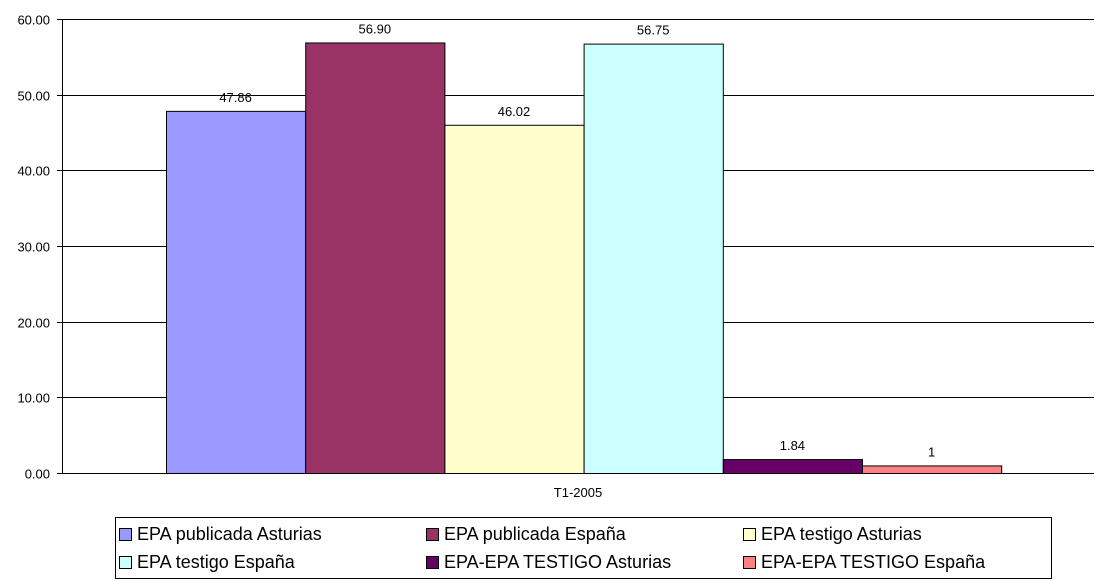  What do you see at coordinates (37, 474) in the screenshot?
I see `y-tick-label: 0.00` at bounding box center [37, 474].